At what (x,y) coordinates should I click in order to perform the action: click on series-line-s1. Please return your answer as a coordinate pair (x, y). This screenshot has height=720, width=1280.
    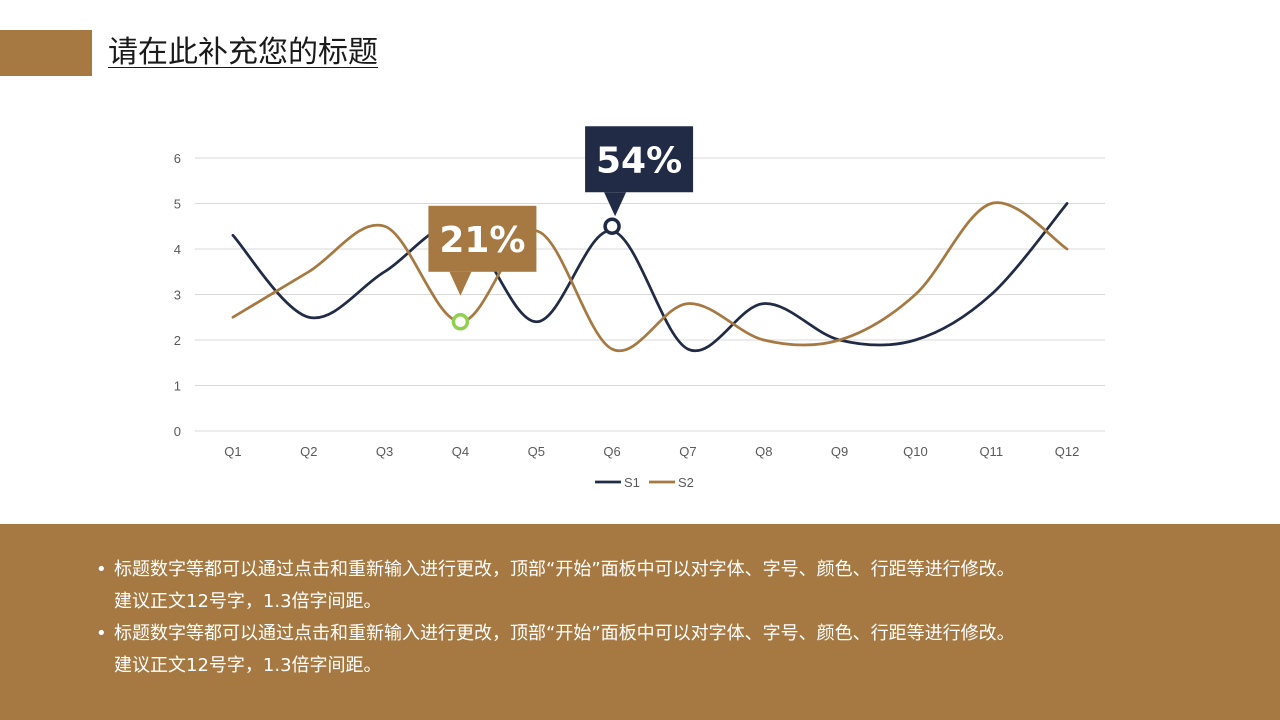
    Looking at the image, I should click on (650, 277).